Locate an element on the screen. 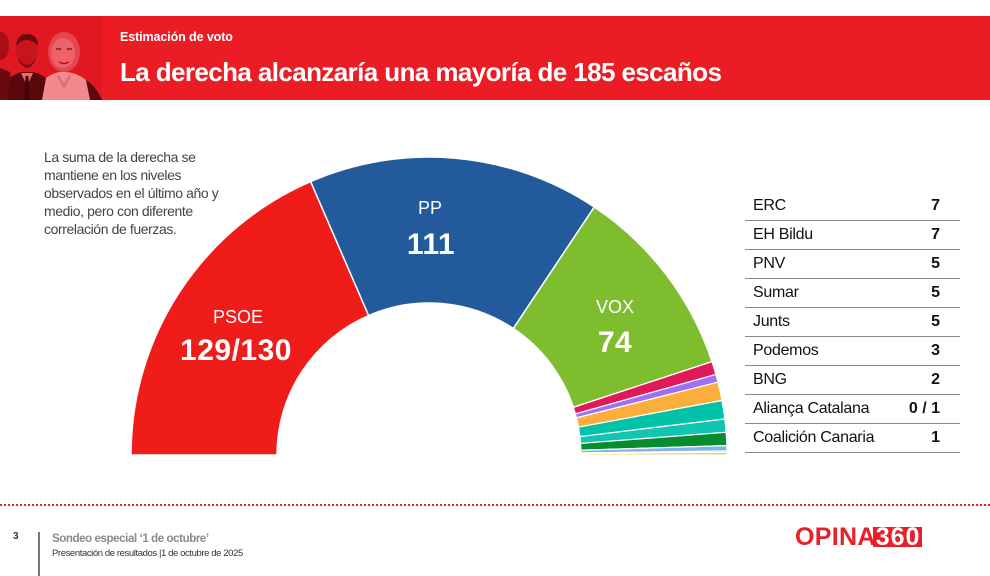  table-row: EH Bildu 7 is located at coordinates (852, 235).